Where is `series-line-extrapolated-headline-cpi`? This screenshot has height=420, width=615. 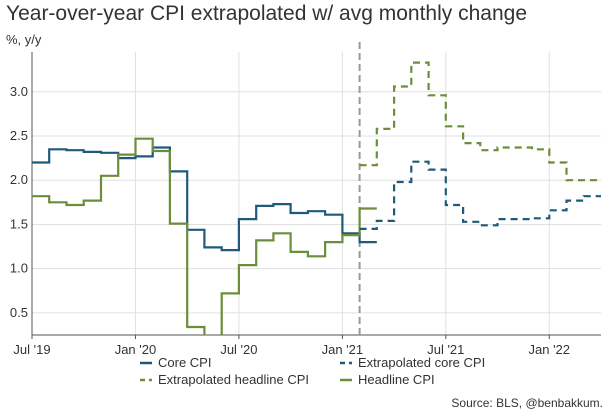
series-line-extrapolated-headline-cpi is located at coordinates (480, 121).